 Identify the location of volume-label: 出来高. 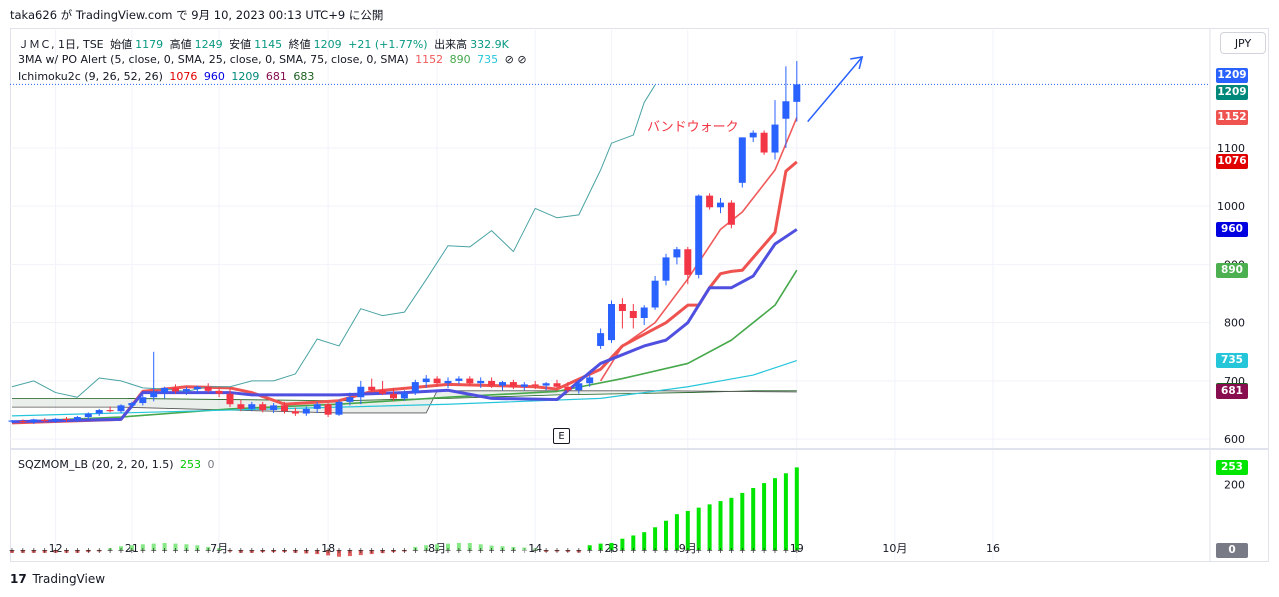
(451, 44).